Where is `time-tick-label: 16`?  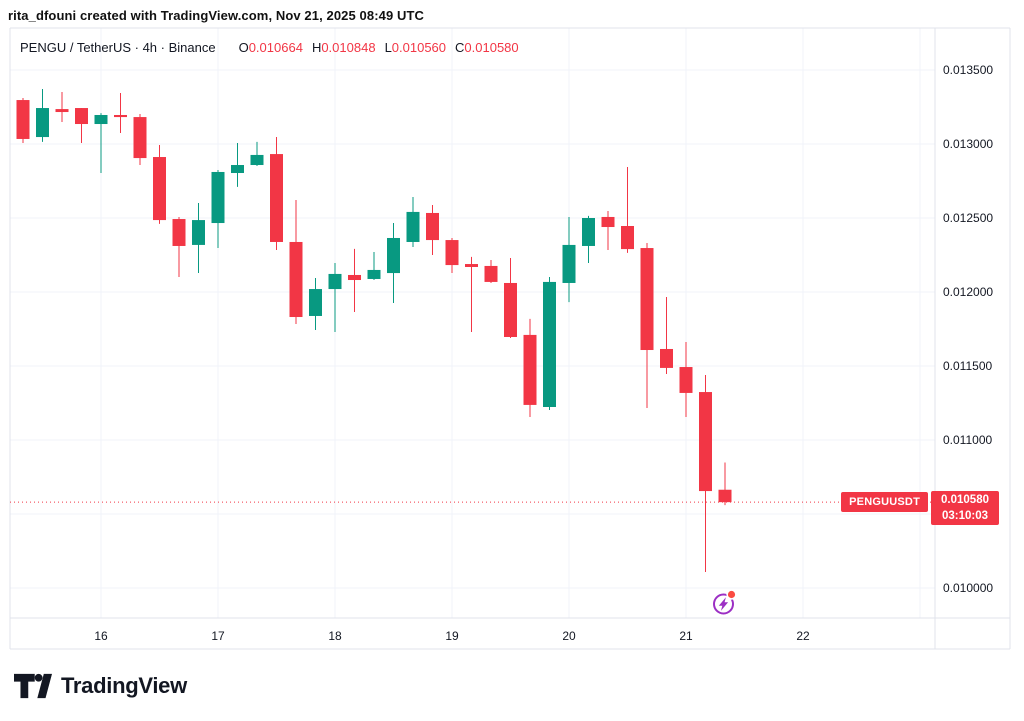
time-tick-label: 16 is located at coordinates (101, 636).